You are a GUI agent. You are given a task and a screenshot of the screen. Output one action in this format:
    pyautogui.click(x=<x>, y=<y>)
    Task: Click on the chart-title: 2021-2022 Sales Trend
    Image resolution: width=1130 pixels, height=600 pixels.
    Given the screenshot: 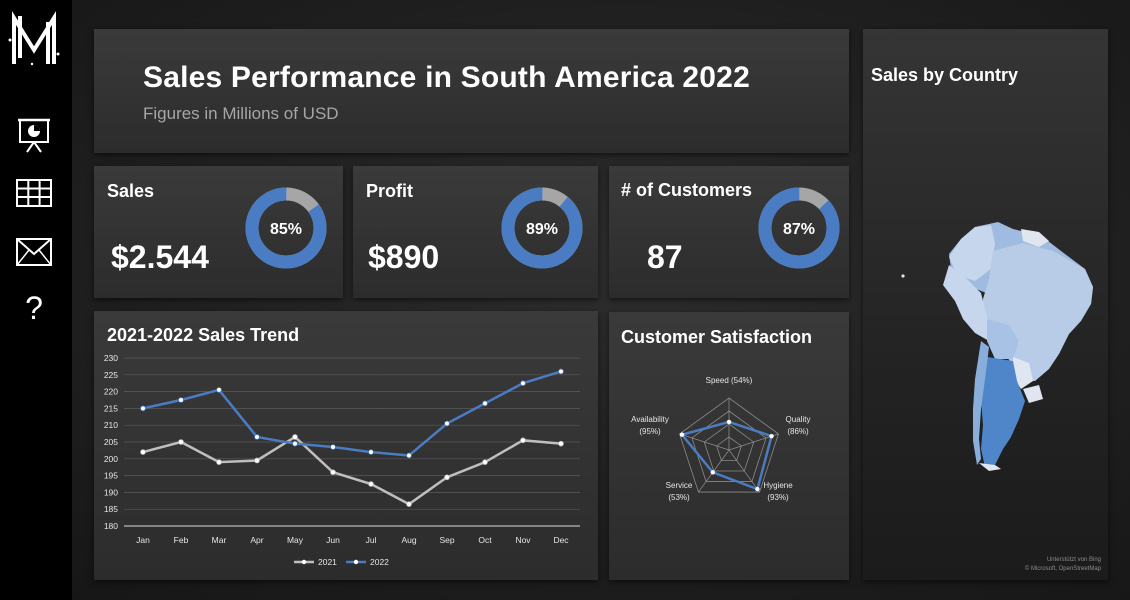 What is the action you would take?
    pyautogui.click(x=203, y=335)
    